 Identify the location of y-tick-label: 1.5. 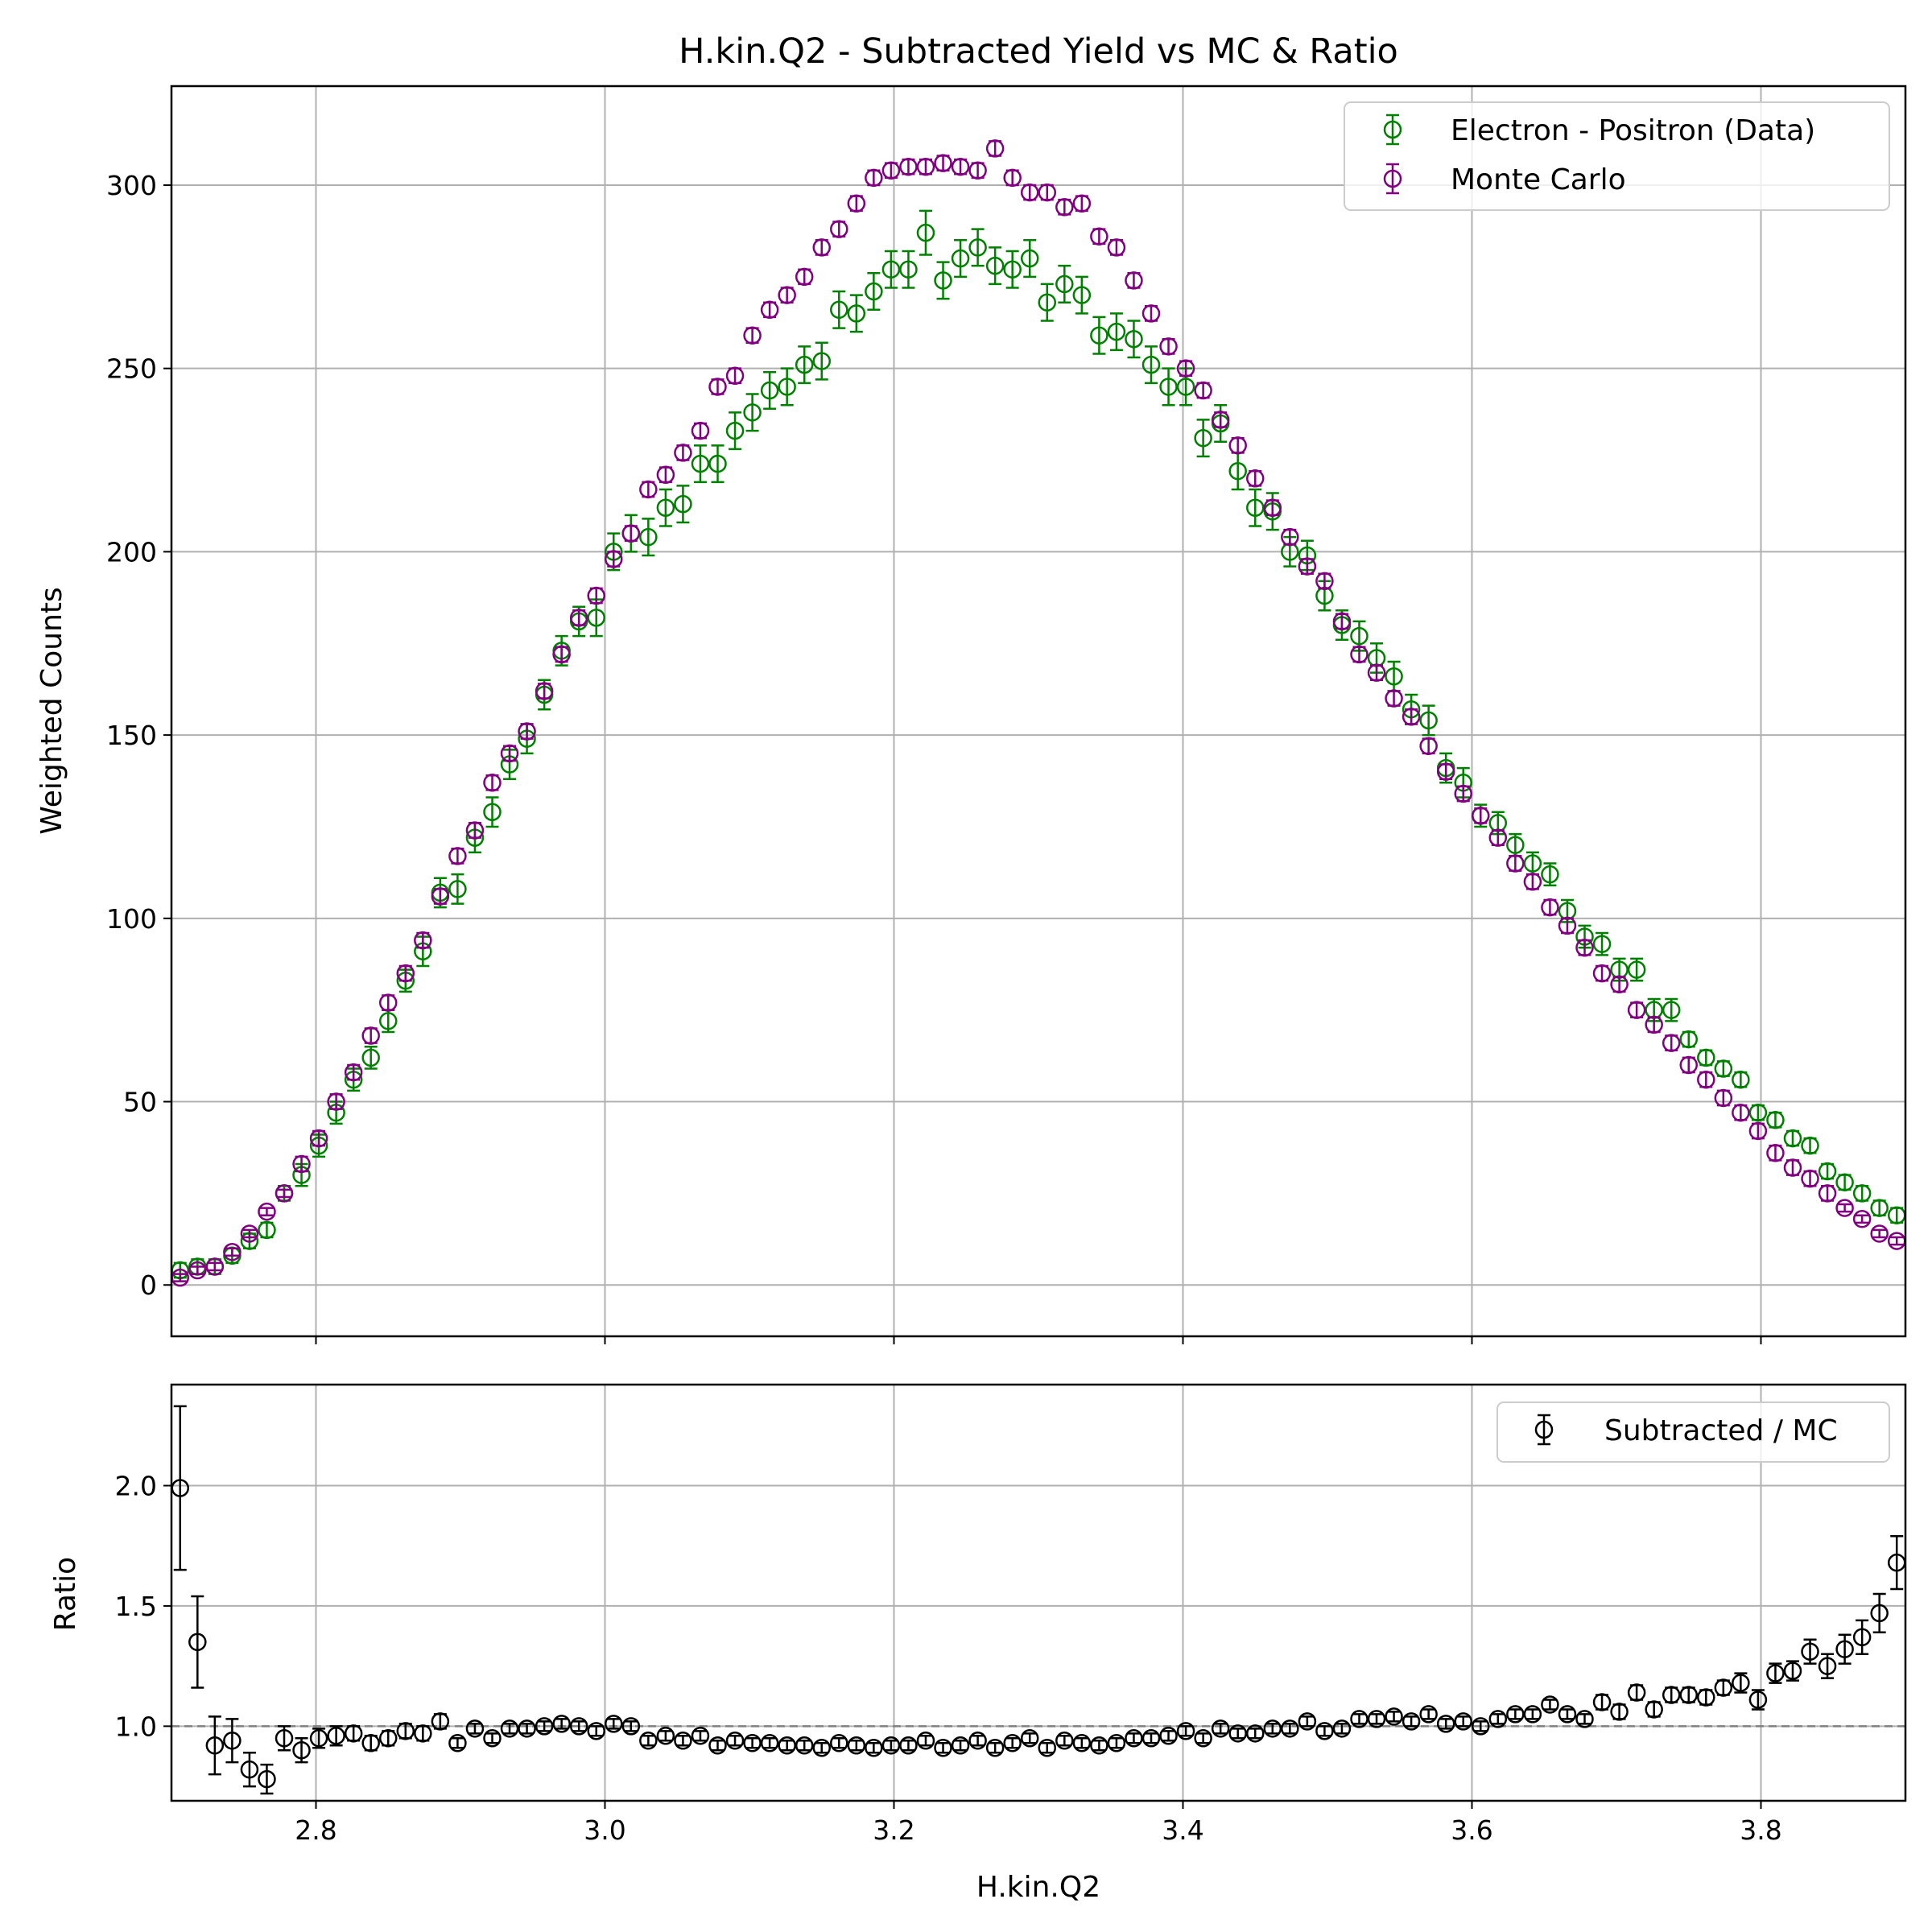
(136, 1606).